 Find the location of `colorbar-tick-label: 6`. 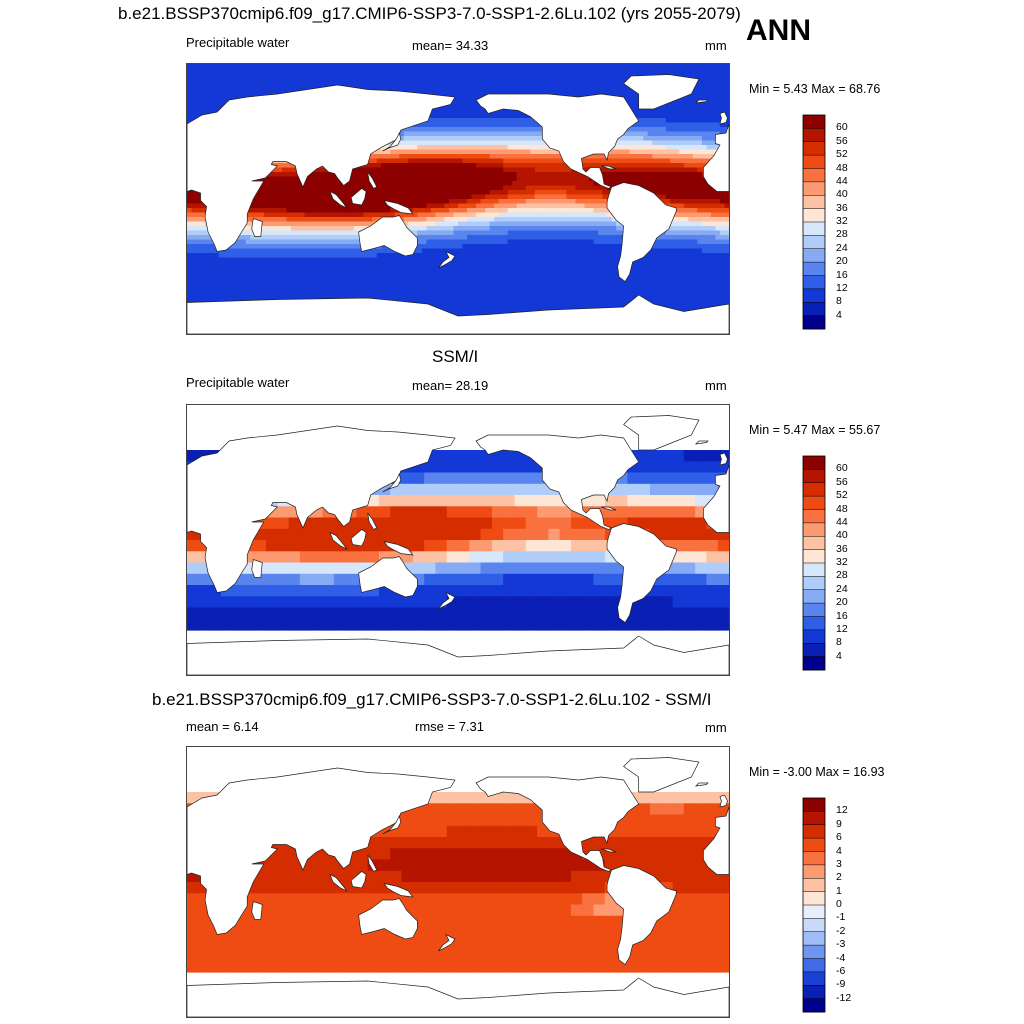

colorbar-tick-label: 6 is located at coordinates (839, 837).